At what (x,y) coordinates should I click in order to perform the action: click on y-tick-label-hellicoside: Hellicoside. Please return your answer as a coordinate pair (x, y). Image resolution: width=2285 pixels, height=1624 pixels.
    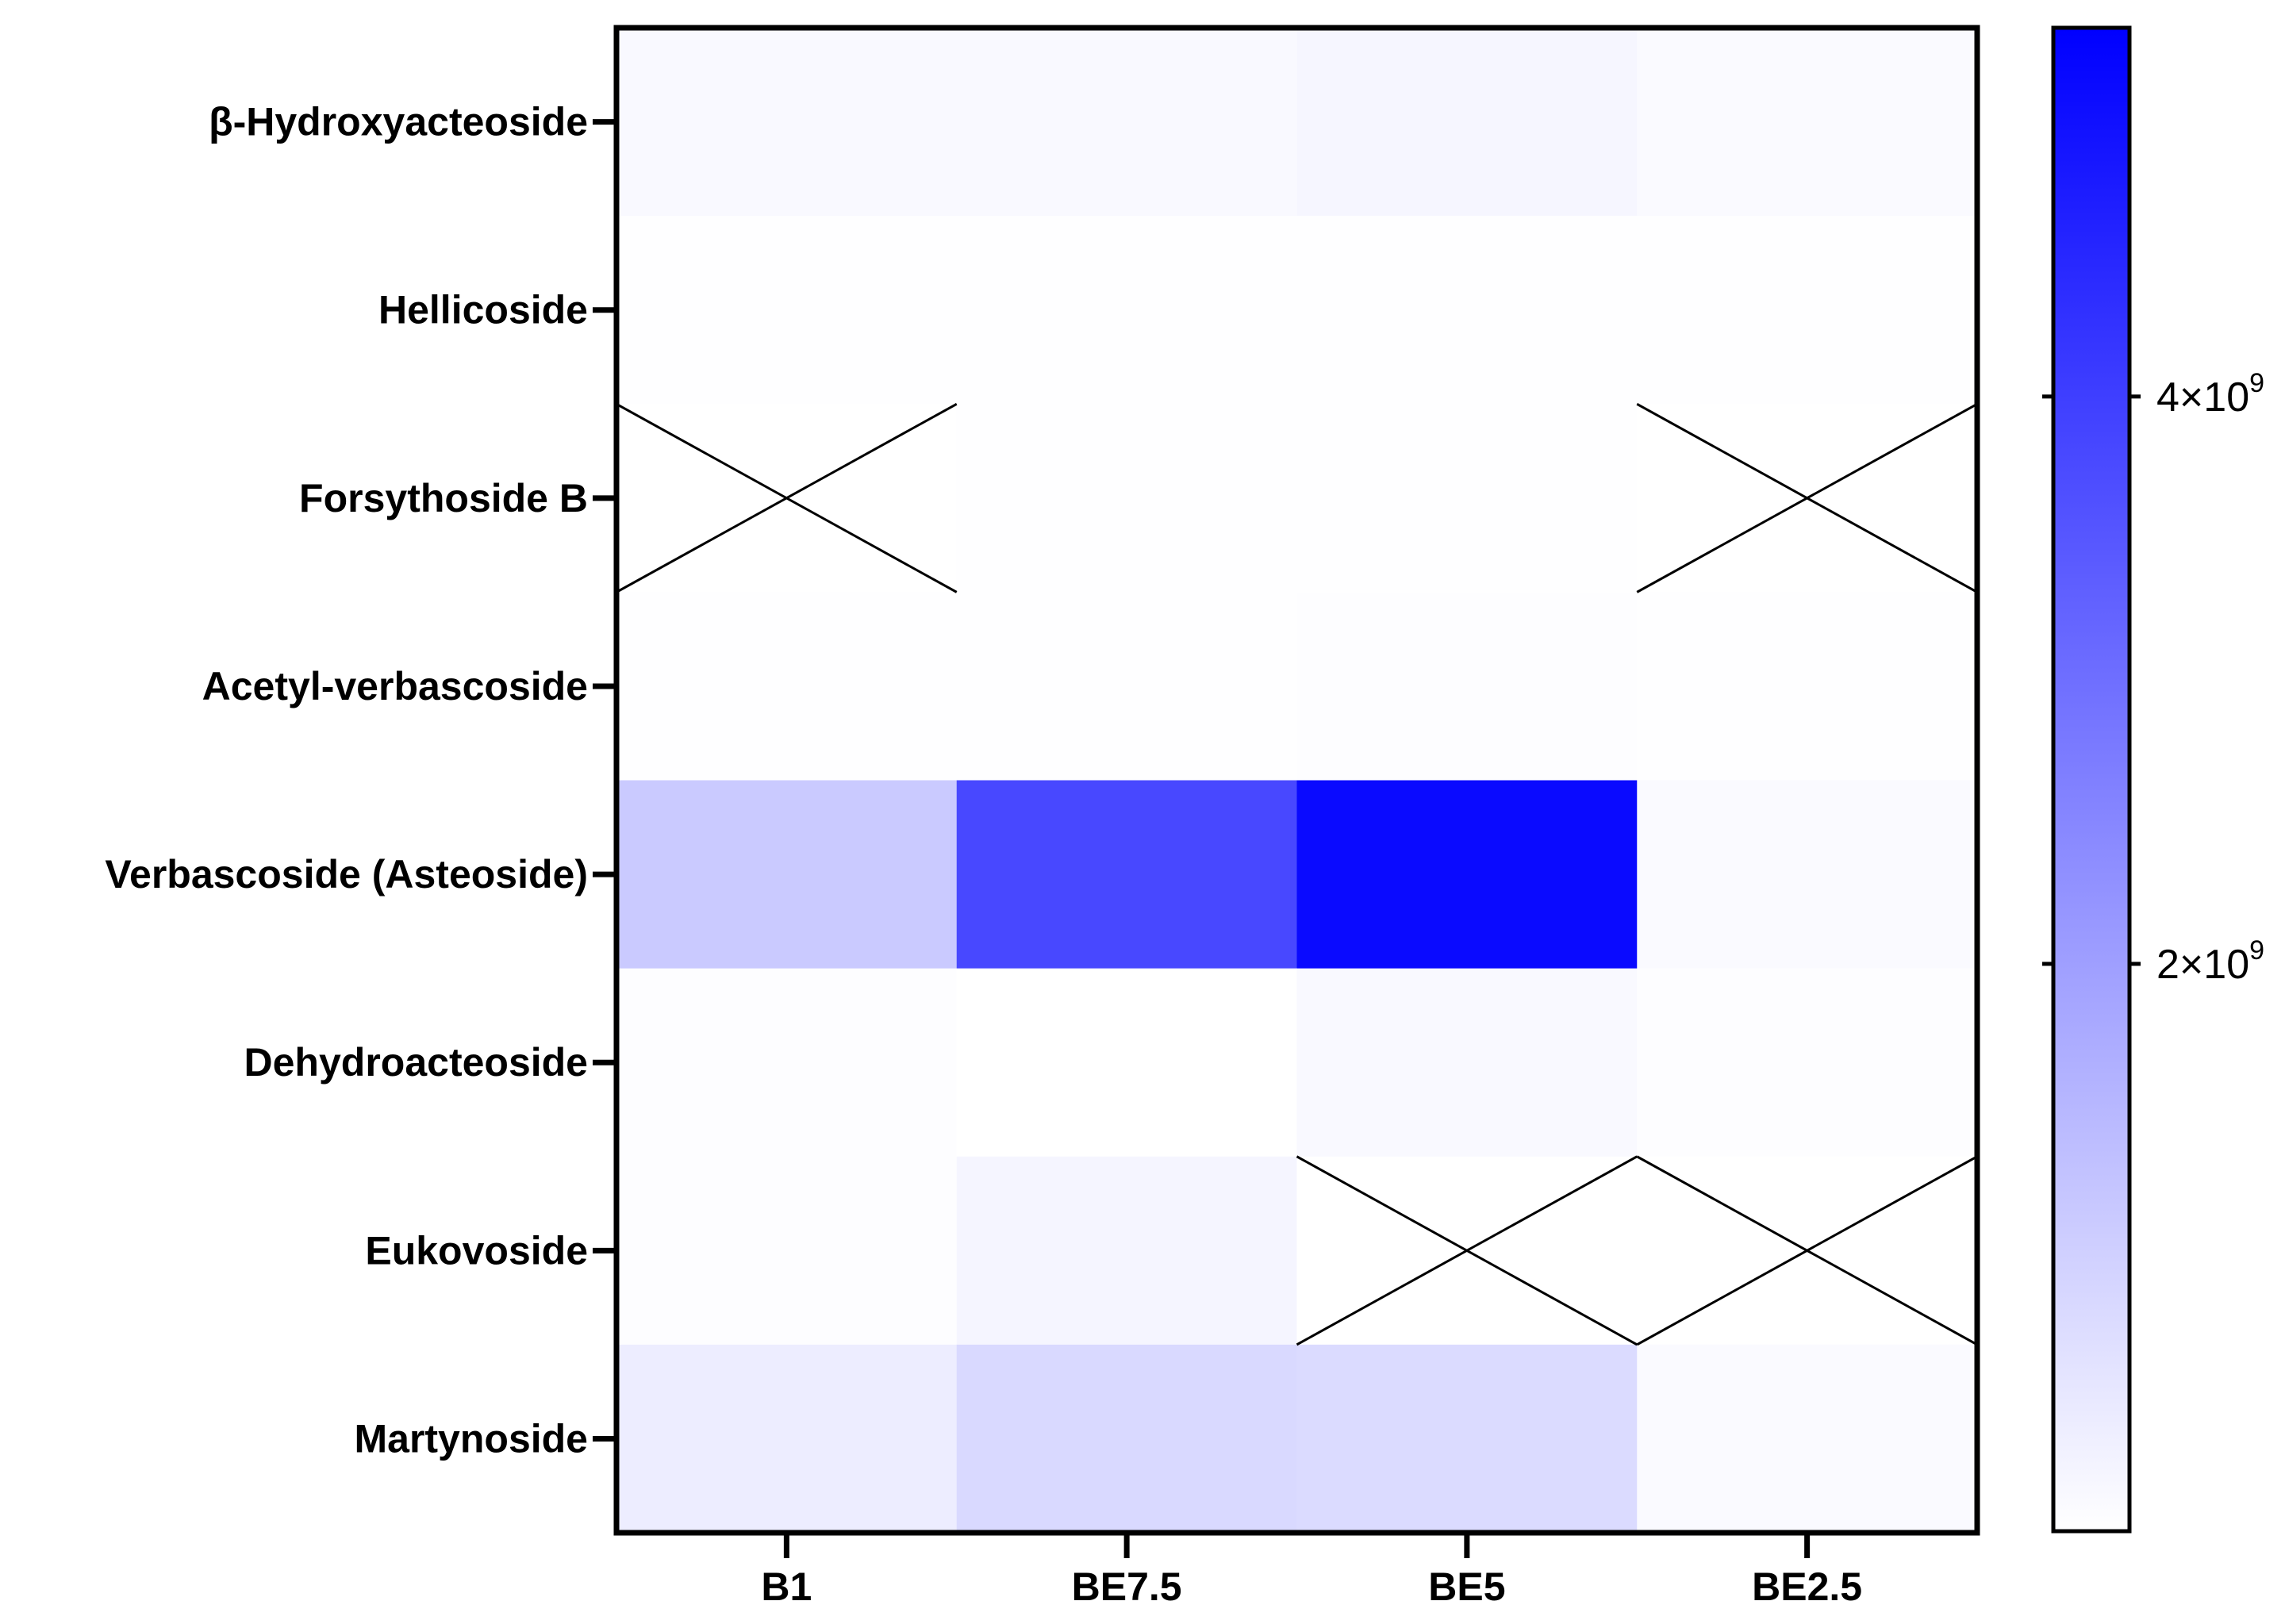
    Looking at the image, I should click on (483, 310).